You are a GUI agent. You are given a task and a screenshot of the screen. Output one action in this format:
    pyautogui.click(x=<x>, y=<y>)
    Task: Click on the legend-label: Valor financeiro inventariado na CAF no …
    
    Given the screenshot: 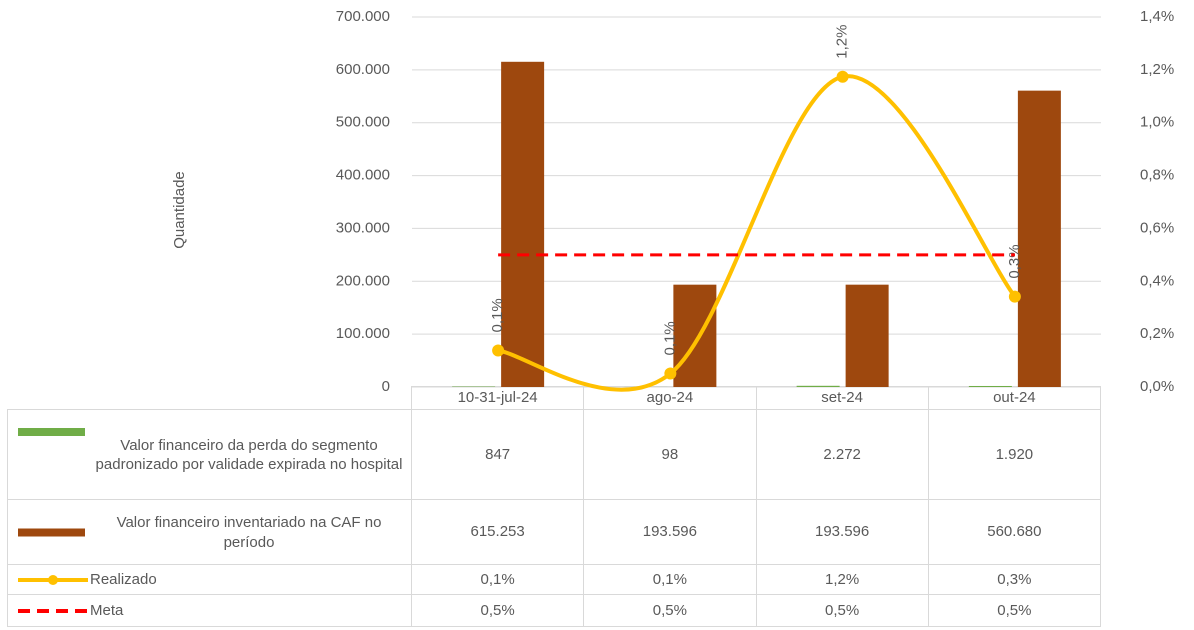 What is the action you would take?
    pyautogui.click(x=249, y=532)
    